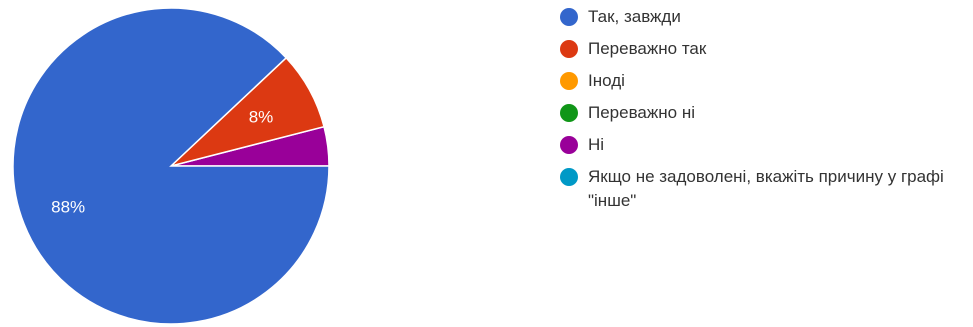 The width and height of the screenshot is (973, 327). I want to click on slice-data-label-0: 88%, so click(68, 207).